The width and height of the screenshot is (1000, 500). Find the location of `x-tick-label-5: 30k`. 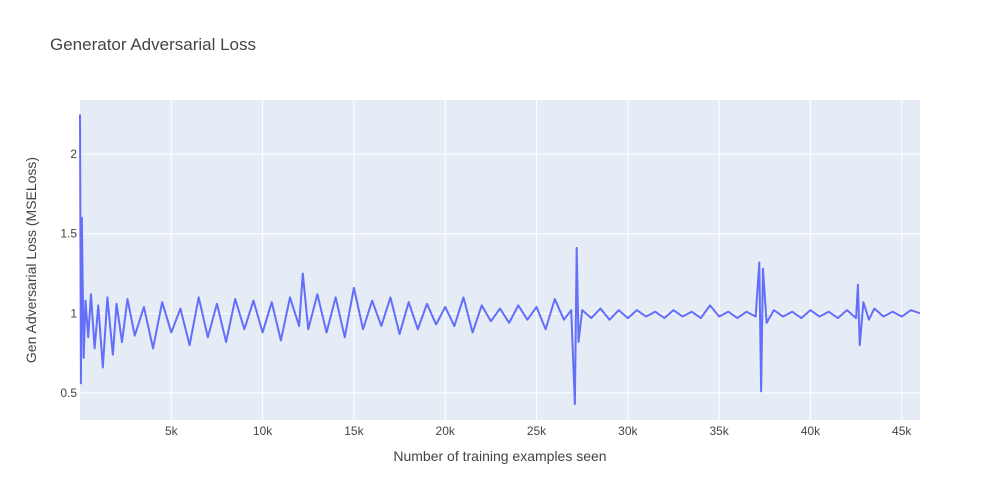

x-tick-label-5: 30k is located at coordinates (628, 431).